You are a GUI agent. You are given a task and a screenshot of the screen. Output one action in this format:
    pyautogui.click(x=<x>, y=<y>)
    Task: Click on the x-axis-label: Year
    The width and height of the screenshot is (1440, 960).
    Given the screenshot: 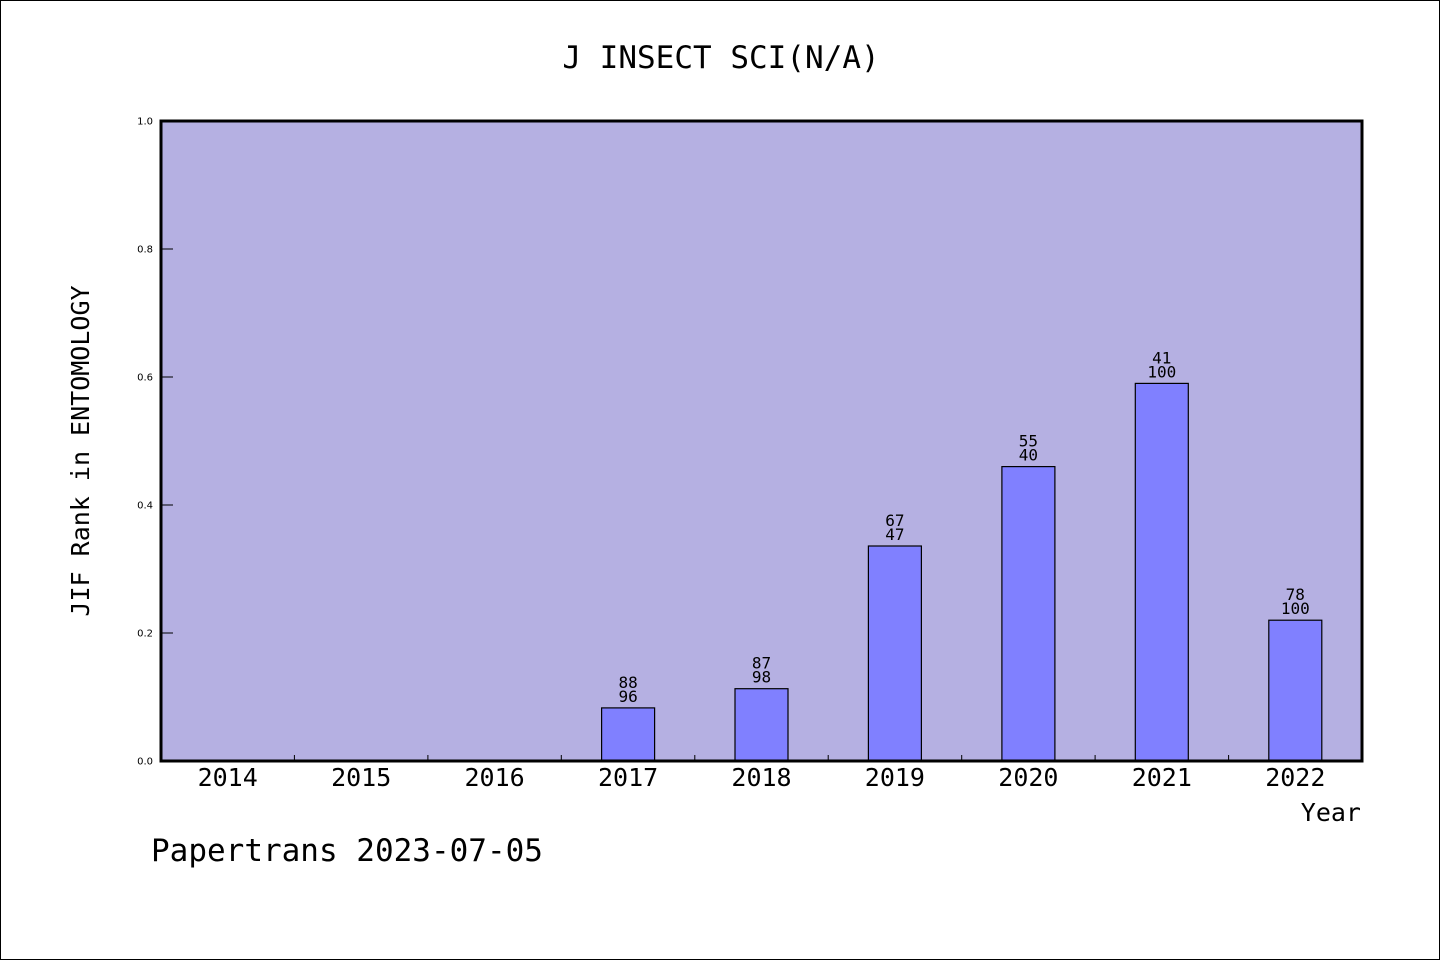 What is the action you would take?
    pyautogui.click(x=1331, y=812)
    